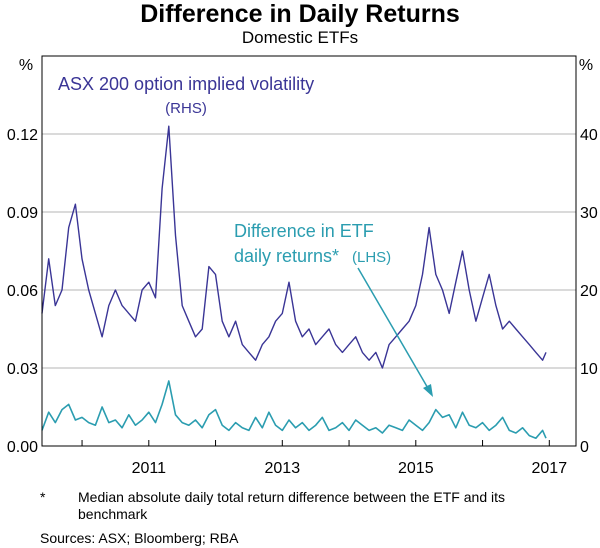 Image resolution: width=600 pixels, height=548 pixels. Describe the element at coordinates (22, 447) in the screenshot. I see `left-tick-label: 0.00` at that location.